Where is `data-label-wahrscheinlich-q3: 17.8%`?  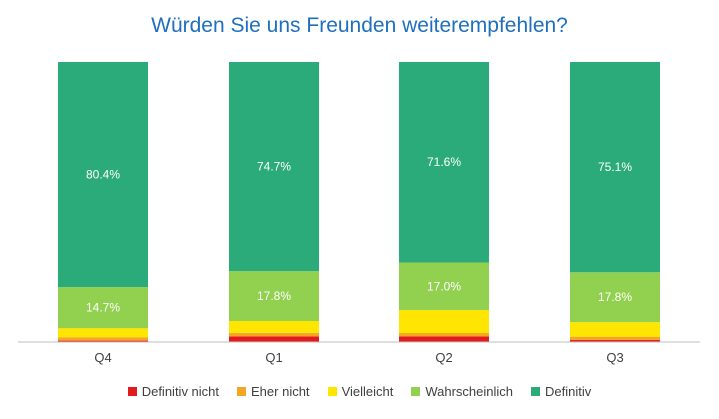 data-label-wahrscheinlich-q3: 17.8% is located at coordinates (615, 297).